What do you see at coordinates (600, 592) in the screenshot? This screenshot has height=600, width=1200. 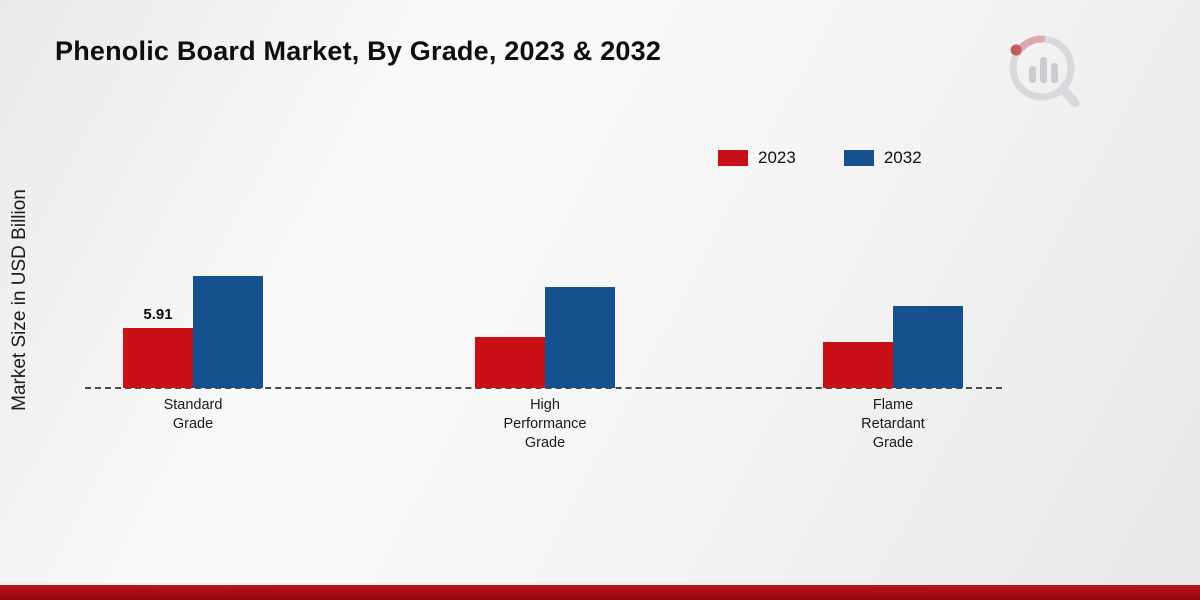 I see `footer-accent-band` at bounding box center [600, 592].